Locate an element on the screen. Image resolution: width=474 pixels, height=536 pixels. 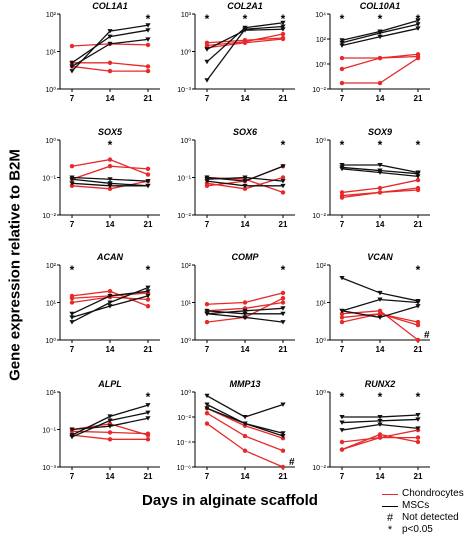
significance-star-runx2: * is located at coordinates (342, 397).